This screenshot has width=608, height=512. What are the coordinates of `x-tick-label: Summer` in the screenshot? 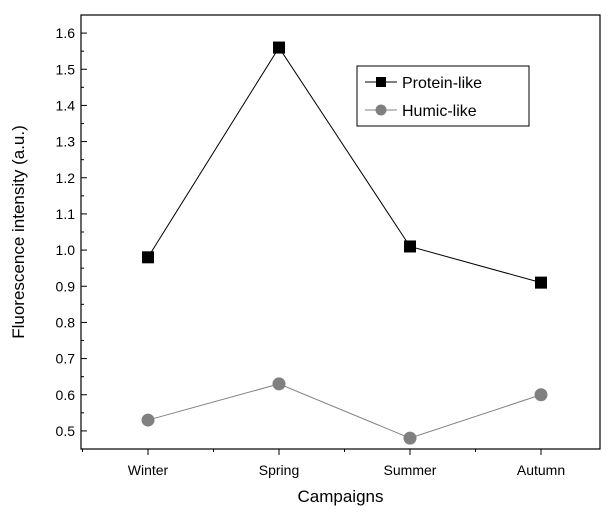 It's located at (410, 470).